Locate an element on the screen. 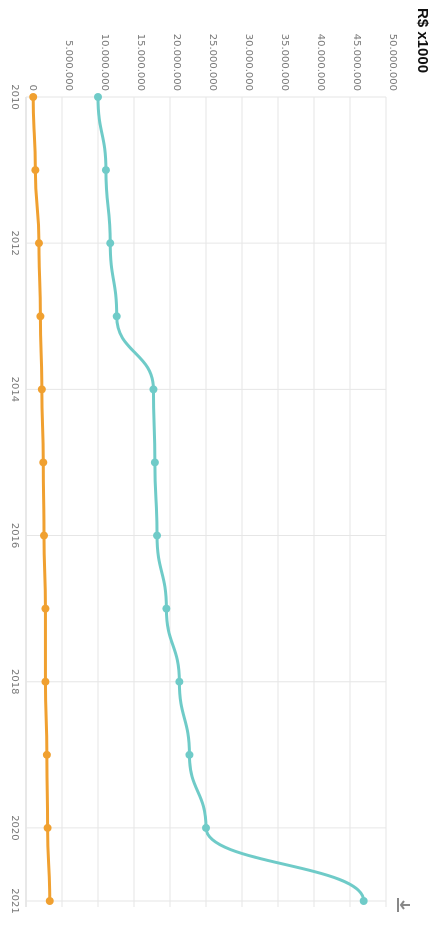 The height and width of the screenshot is (925, 448). year-tick-label: 2010 is located at coordinates (14, 96).